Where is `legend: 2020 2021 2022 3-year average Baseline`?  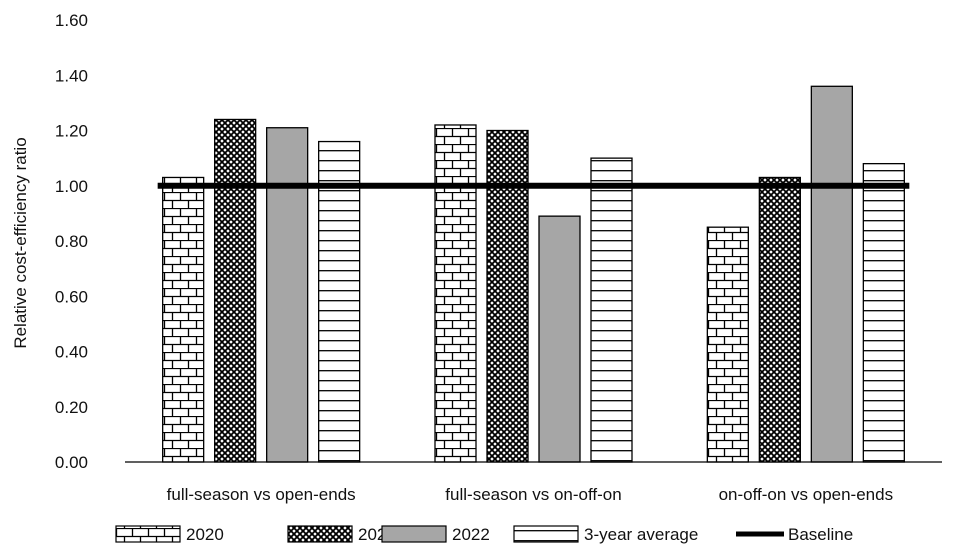
legend: 2020 2021 2022 3-year average Baseline is located at coordinates (484, 534).